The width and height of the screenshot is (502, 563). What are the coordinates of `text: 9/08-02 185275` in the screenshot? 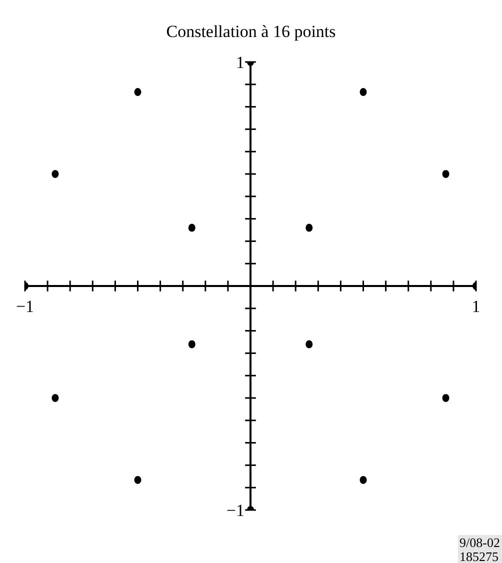 It's located at (480, 549).